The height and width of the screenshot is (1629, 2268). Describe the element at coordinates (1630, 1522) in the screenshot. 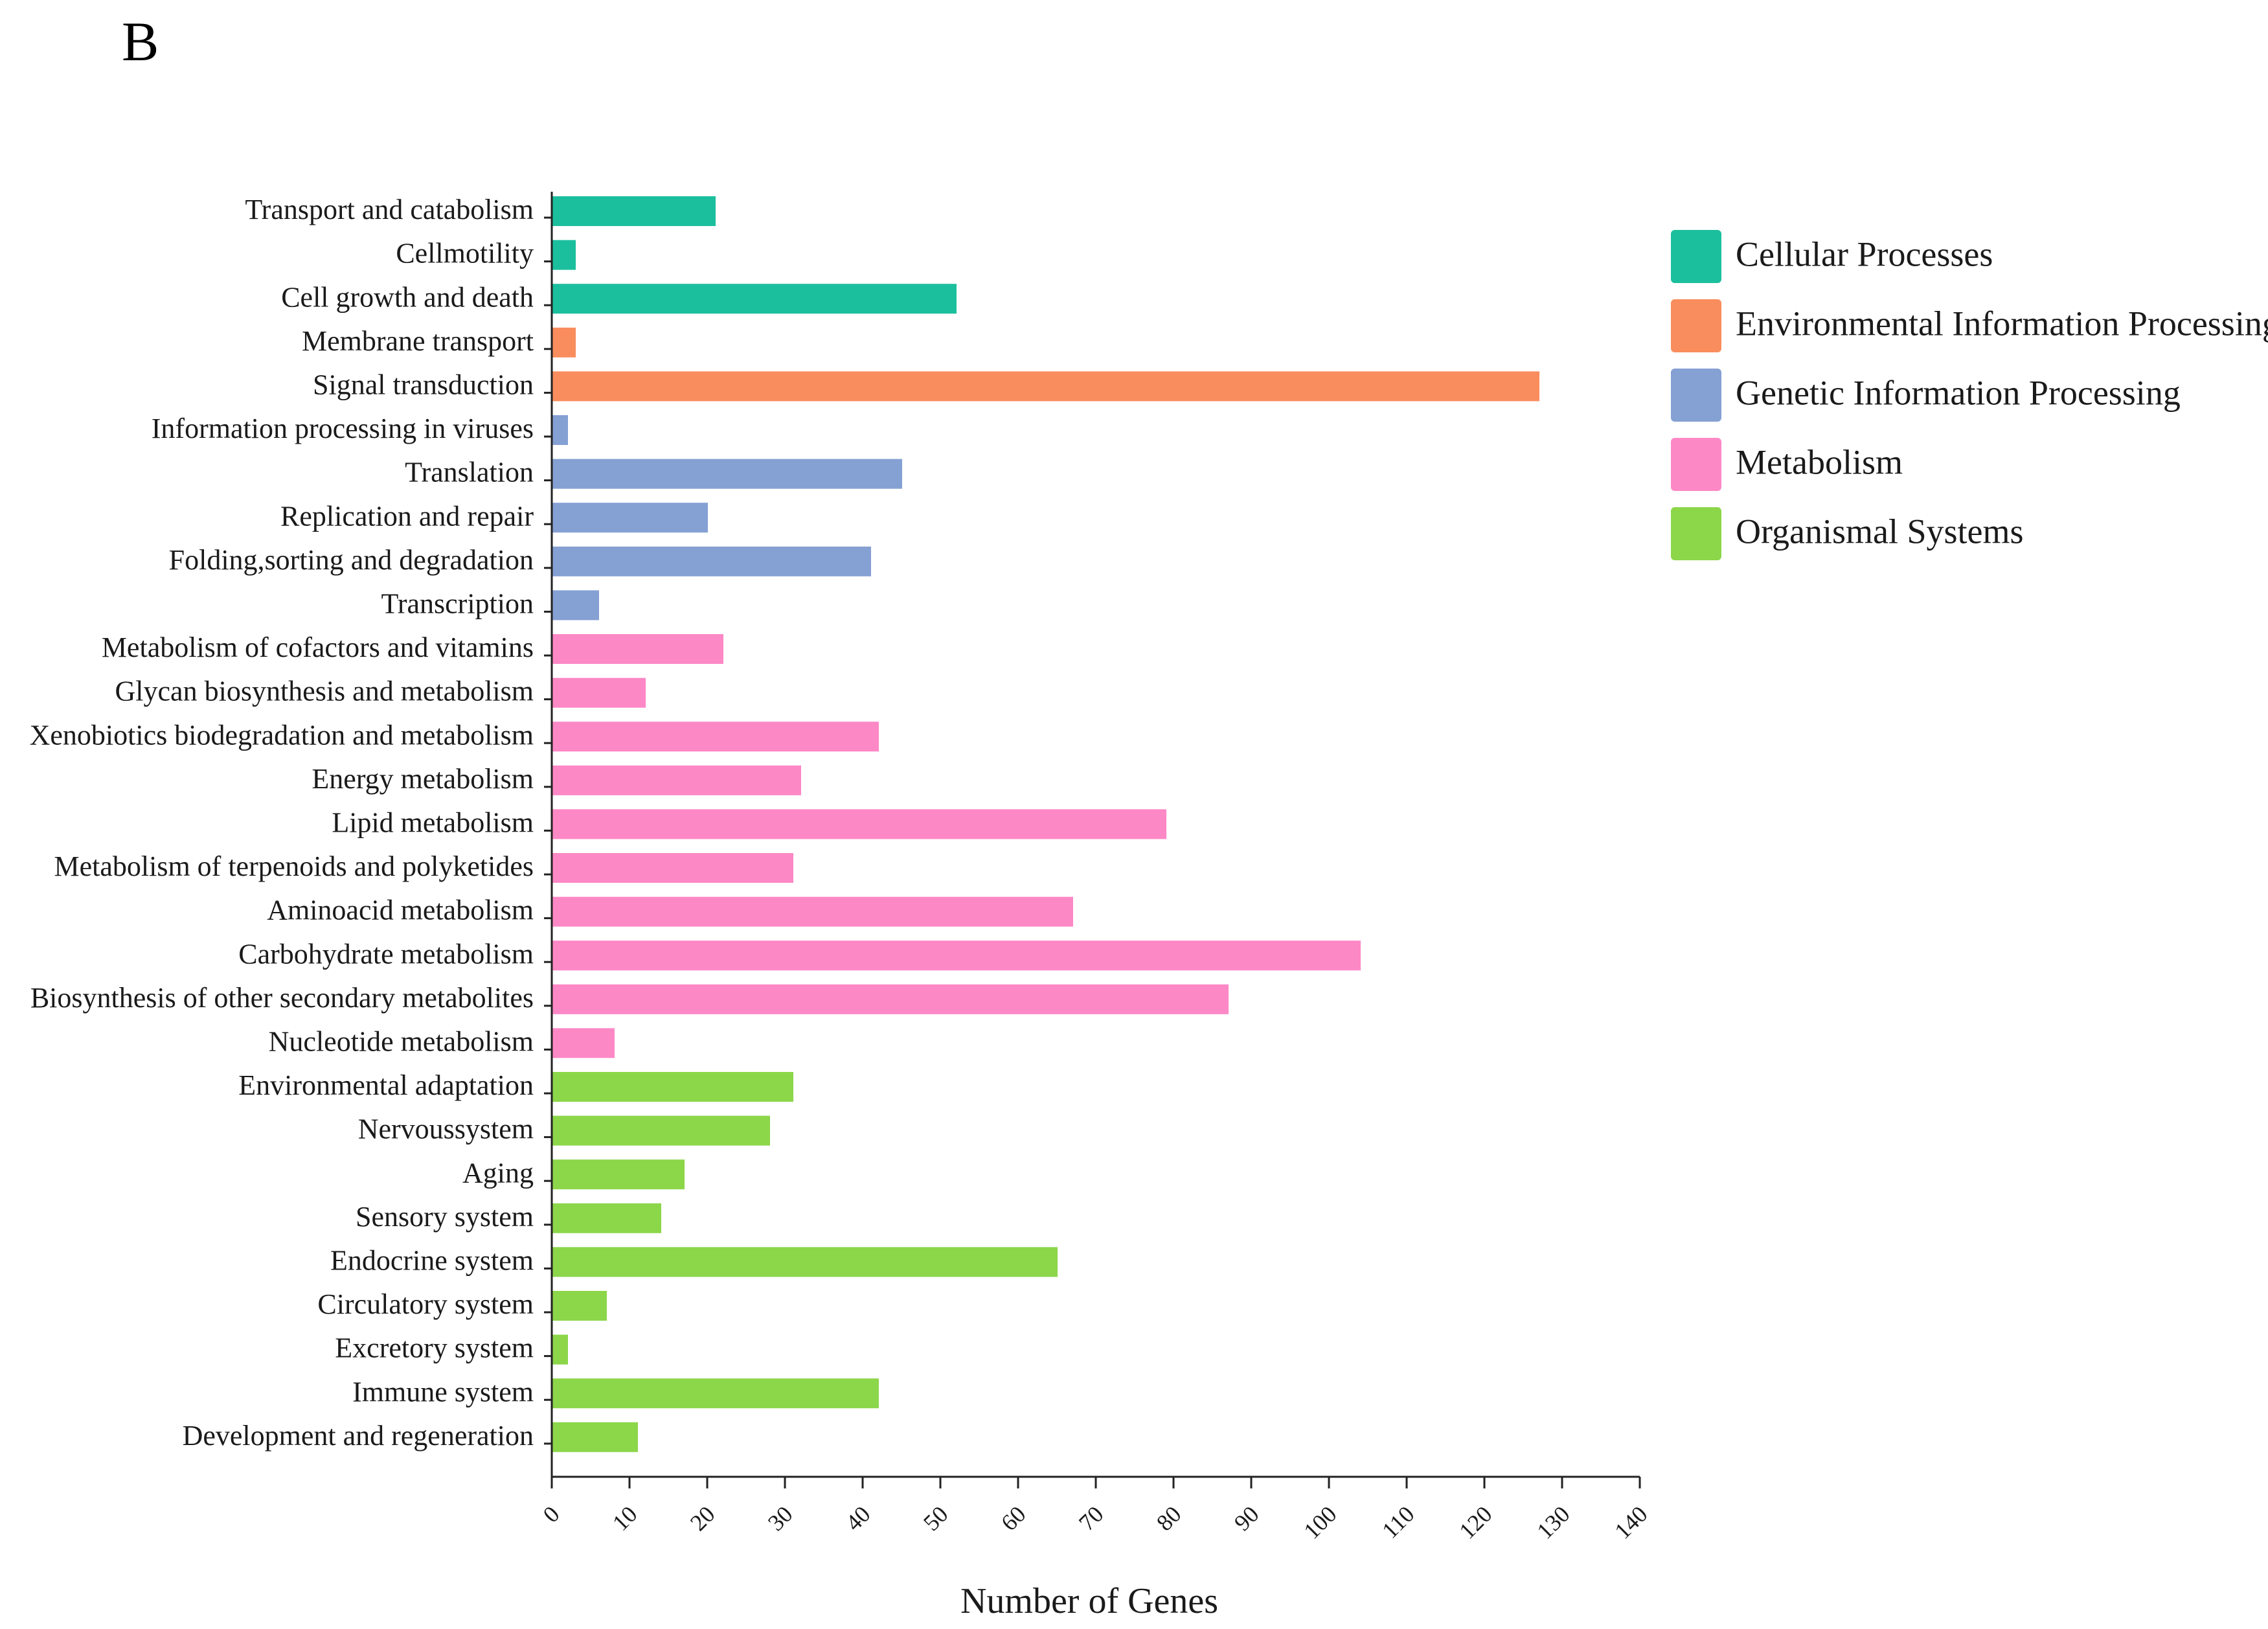

I see `x-tick-label: 140` at that location.